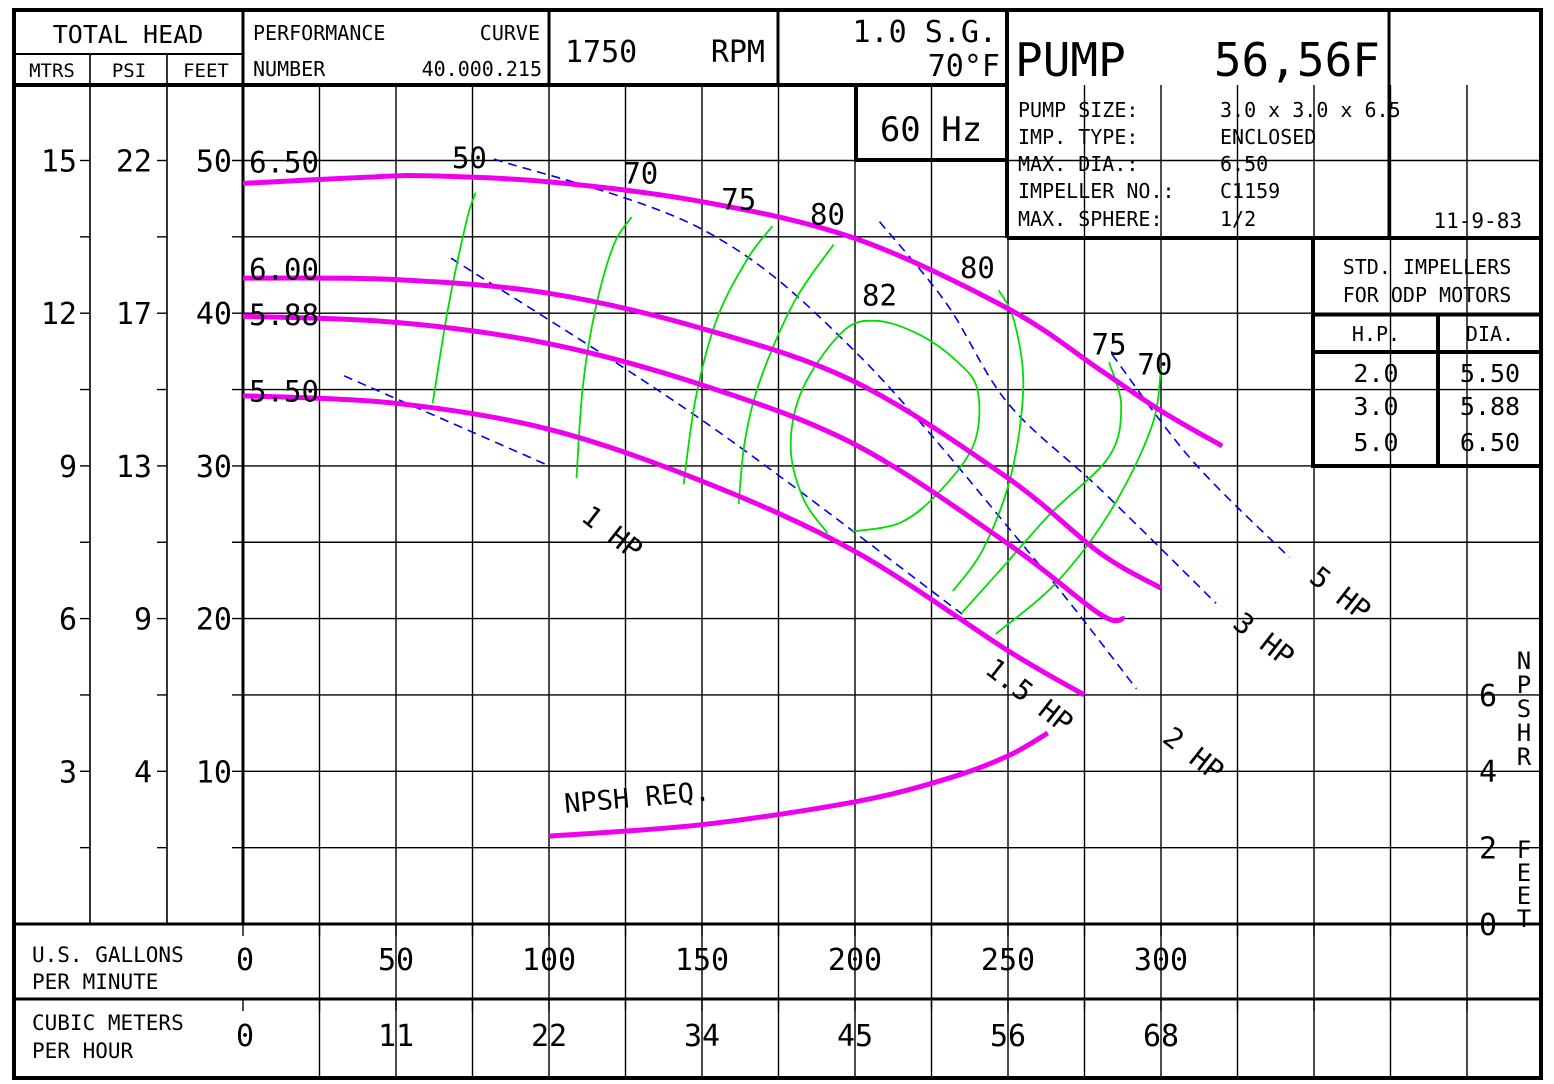 The image size is (1554, 1084). Describe the element at coordinates (469, 158) in the screenshot. I see `efficiency-label: 50` at that location.